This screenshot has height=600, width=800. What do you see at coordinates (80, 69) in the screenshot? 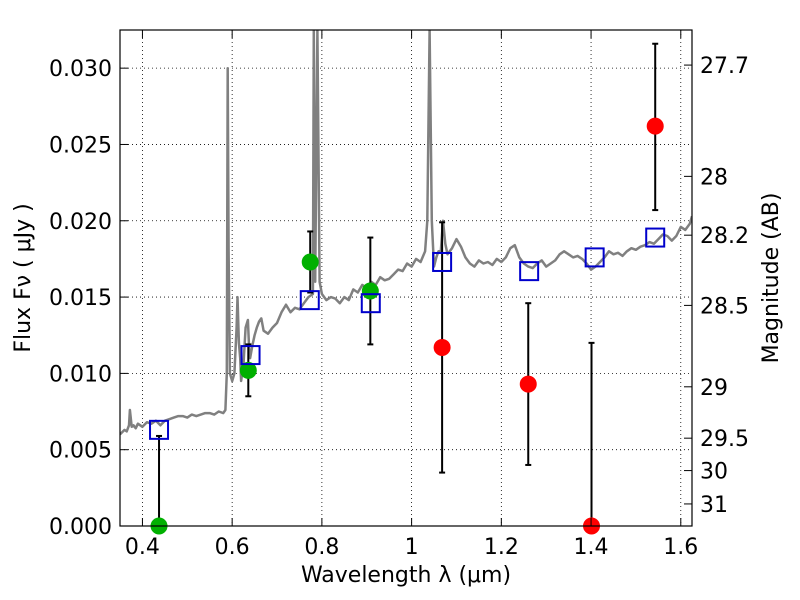
I see `y-tick-label: 0.030` at bounding box center [80, 69].